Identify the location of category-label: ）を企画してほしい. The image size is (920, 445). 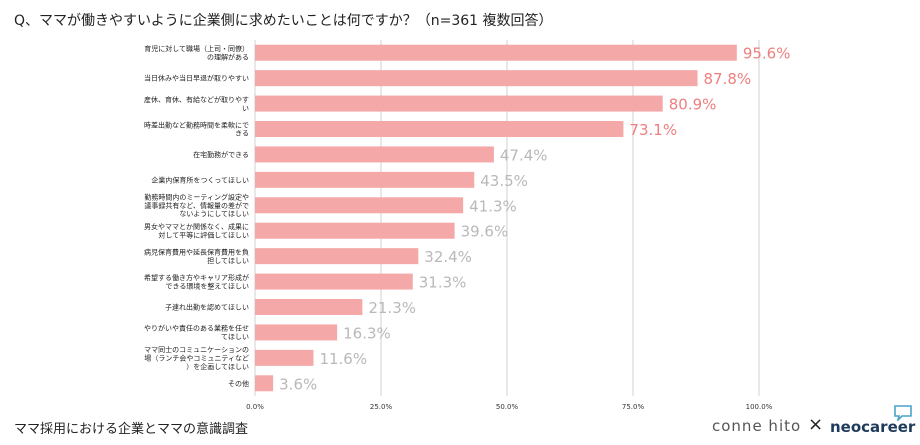
(217, 366).